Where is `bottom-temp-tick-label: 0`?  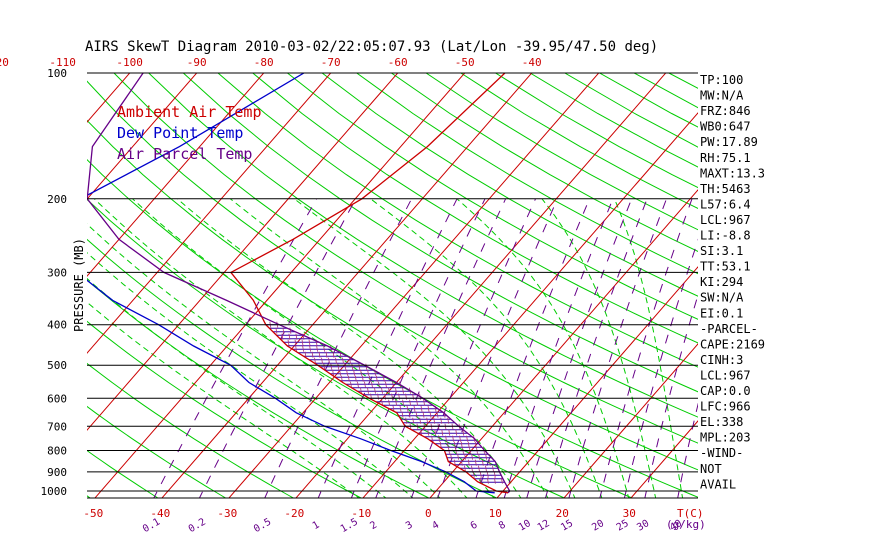
bottom-temp-tick-label: 0 is located at coordinates (428, 513).